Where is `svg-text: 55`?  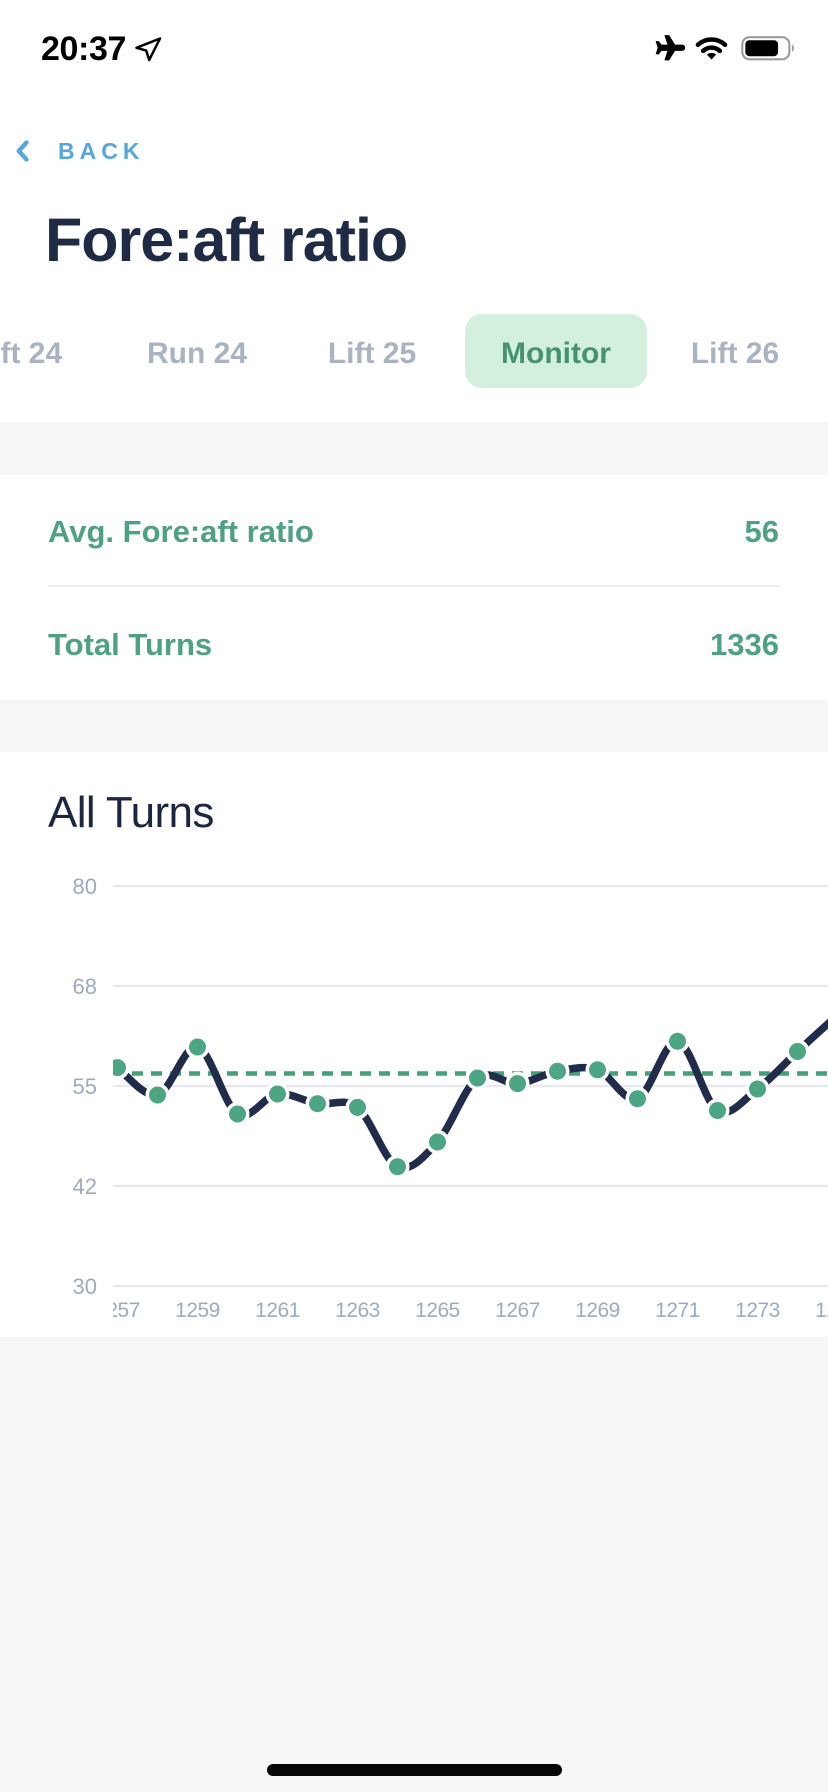 svg-text: 55 is located at coordinates (85, 1086).